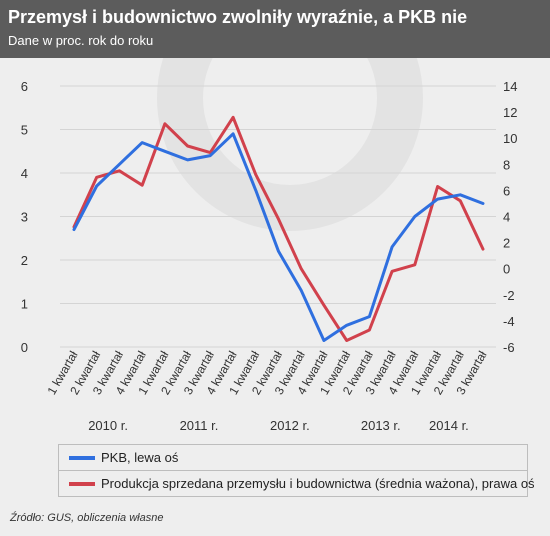  What do you see at coordinates (24, 130) in the screenshot?
I see `left-axis-tick-label: 5` at bounding box center [24, 130].